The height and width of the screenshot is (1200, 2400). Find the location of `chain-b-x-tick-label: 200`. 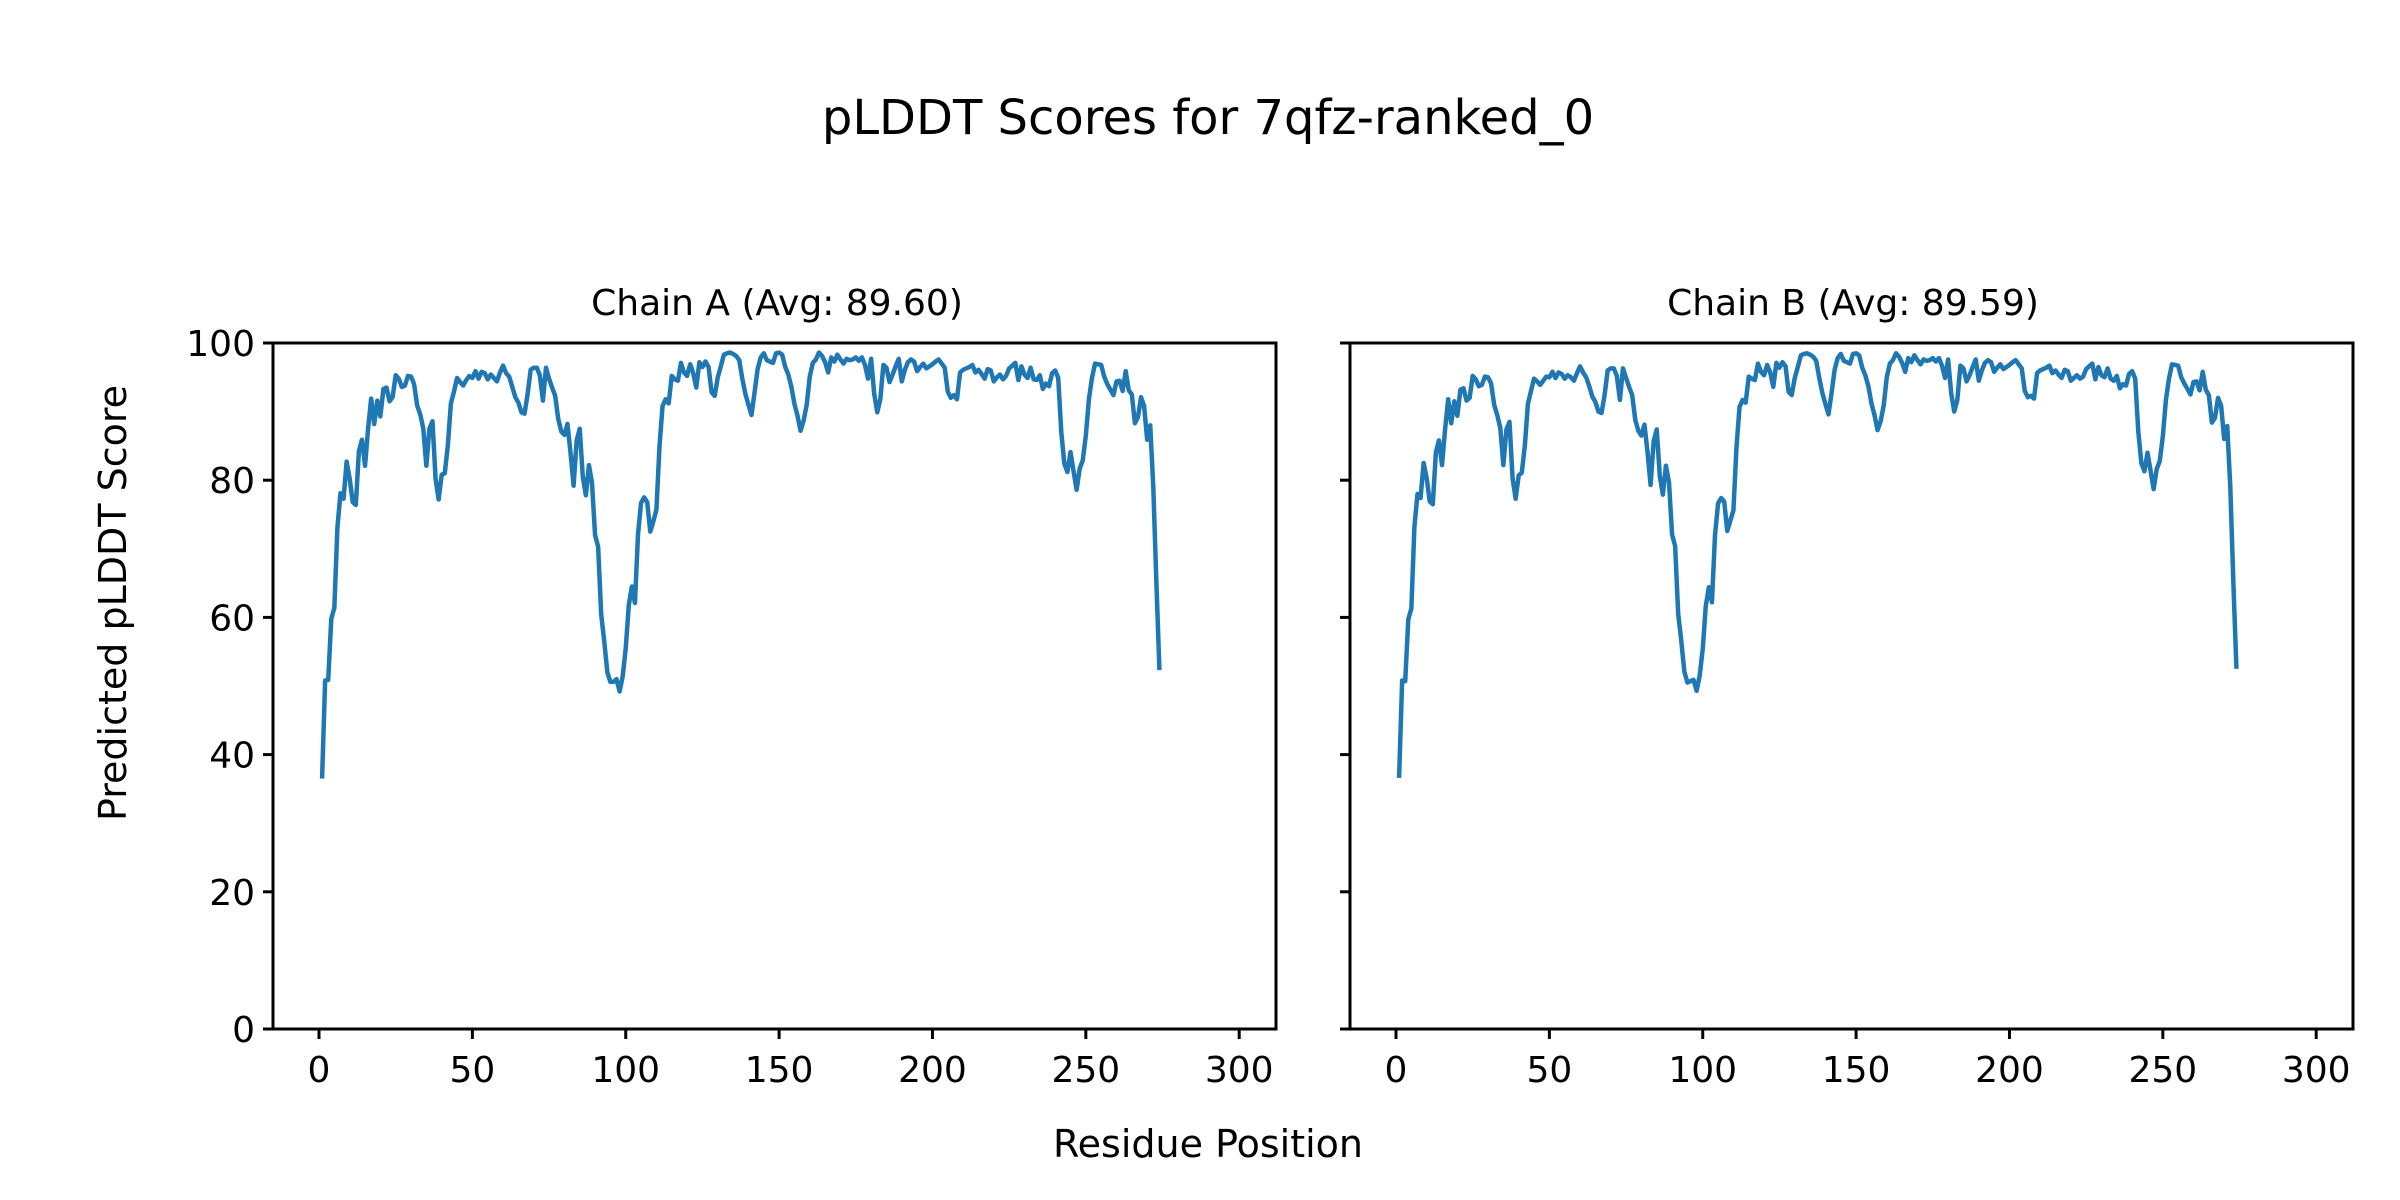

chain-b-x-tick-label: 200 is located at coordinates (2009, 1070).